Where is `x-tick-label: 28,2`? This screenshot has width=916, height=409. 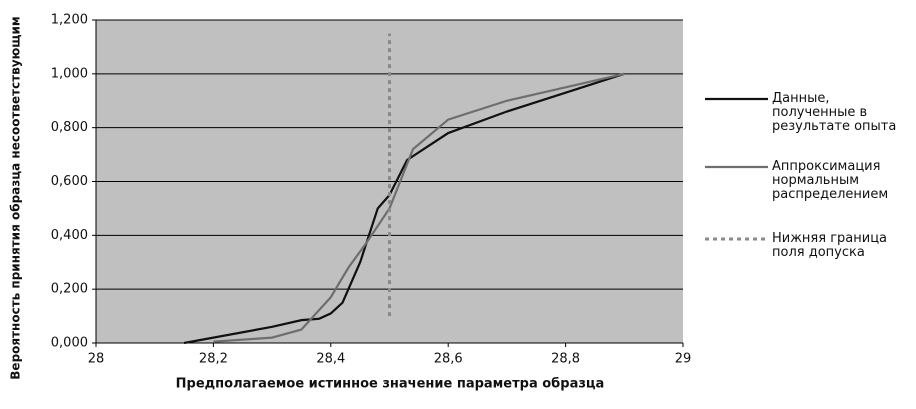
x-tick-label: 28,2 is located at coordinates (213, 359).